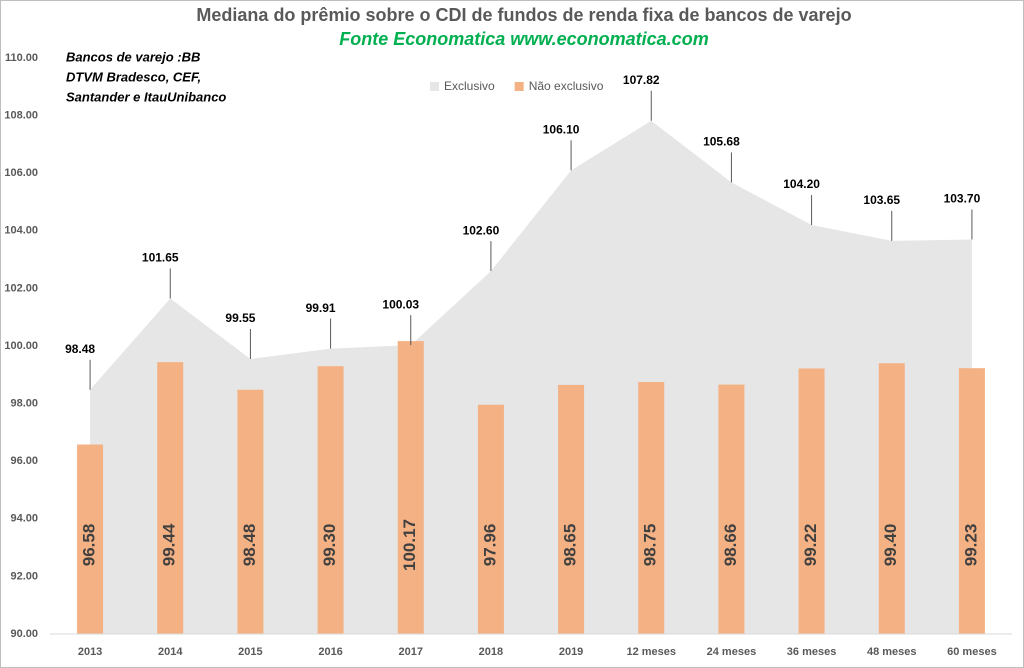  Describe the element at coordinates (250, 652) in the screenshot. I see `x-tick-label: 2015` at that location.